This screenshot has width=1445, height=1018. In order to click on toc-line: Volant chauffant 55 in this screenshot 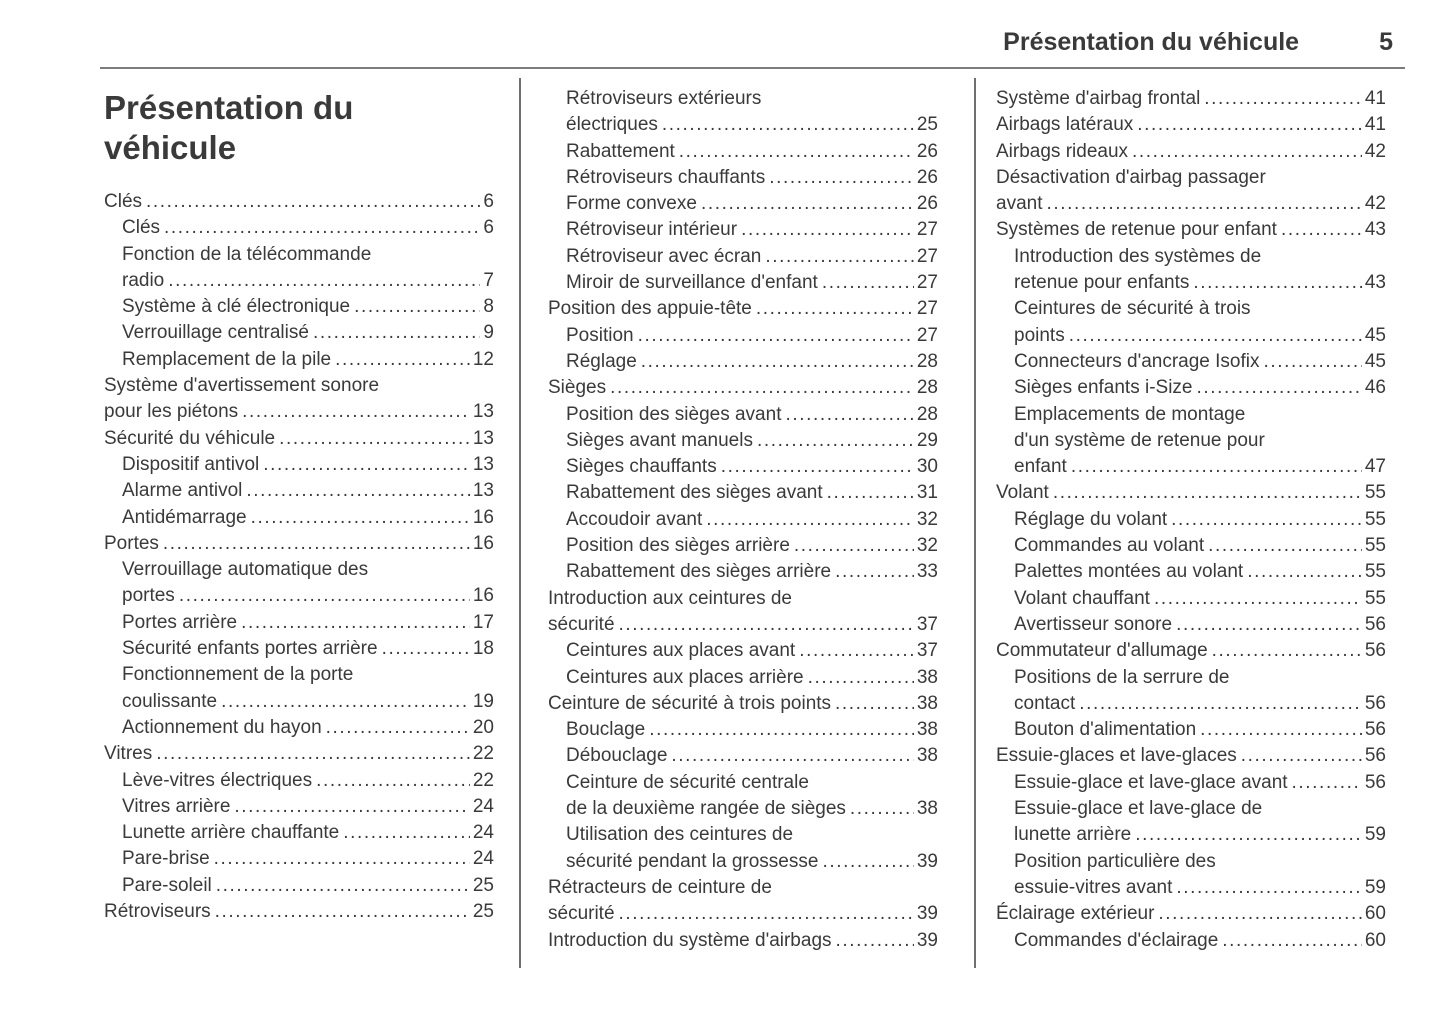, I will do `click(1191, 599)`.